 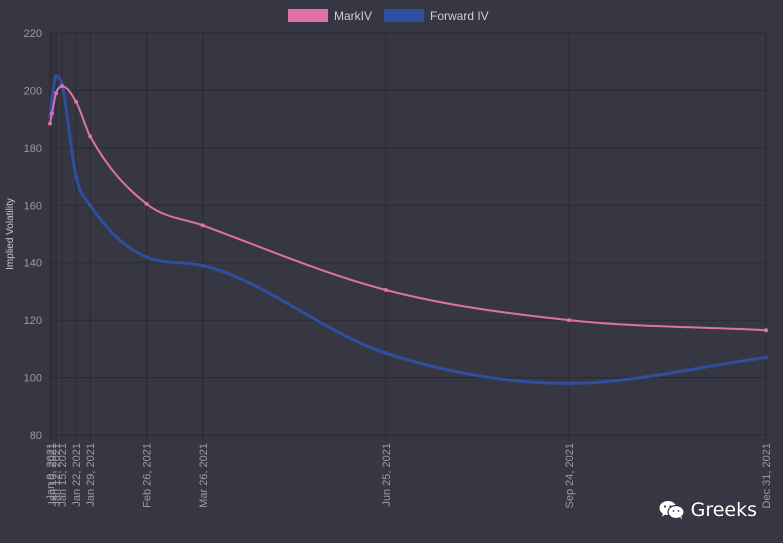 What do you see at coordinates (36, 436) in the screenshot?
I see `y-tick-label: 80` at bounding box center [36, 436].